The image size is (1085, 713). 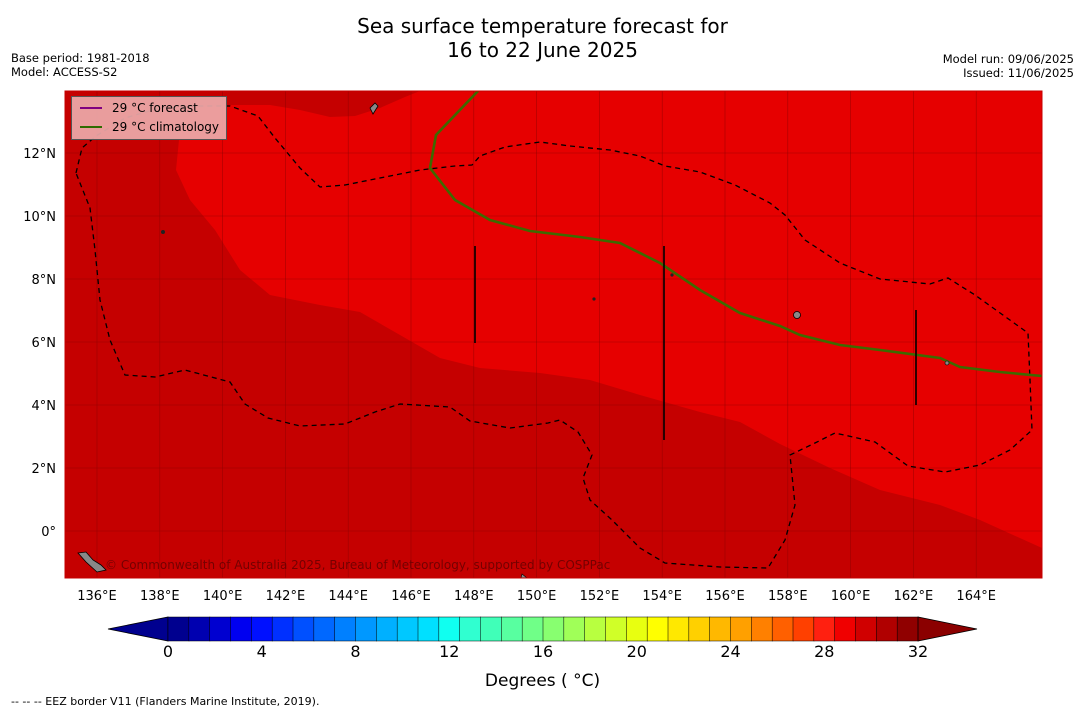 What do you see at coordinates (286, 596) in the screenshot?
I see `x-tick-label: 142°E` at bounding box center [286, 596].